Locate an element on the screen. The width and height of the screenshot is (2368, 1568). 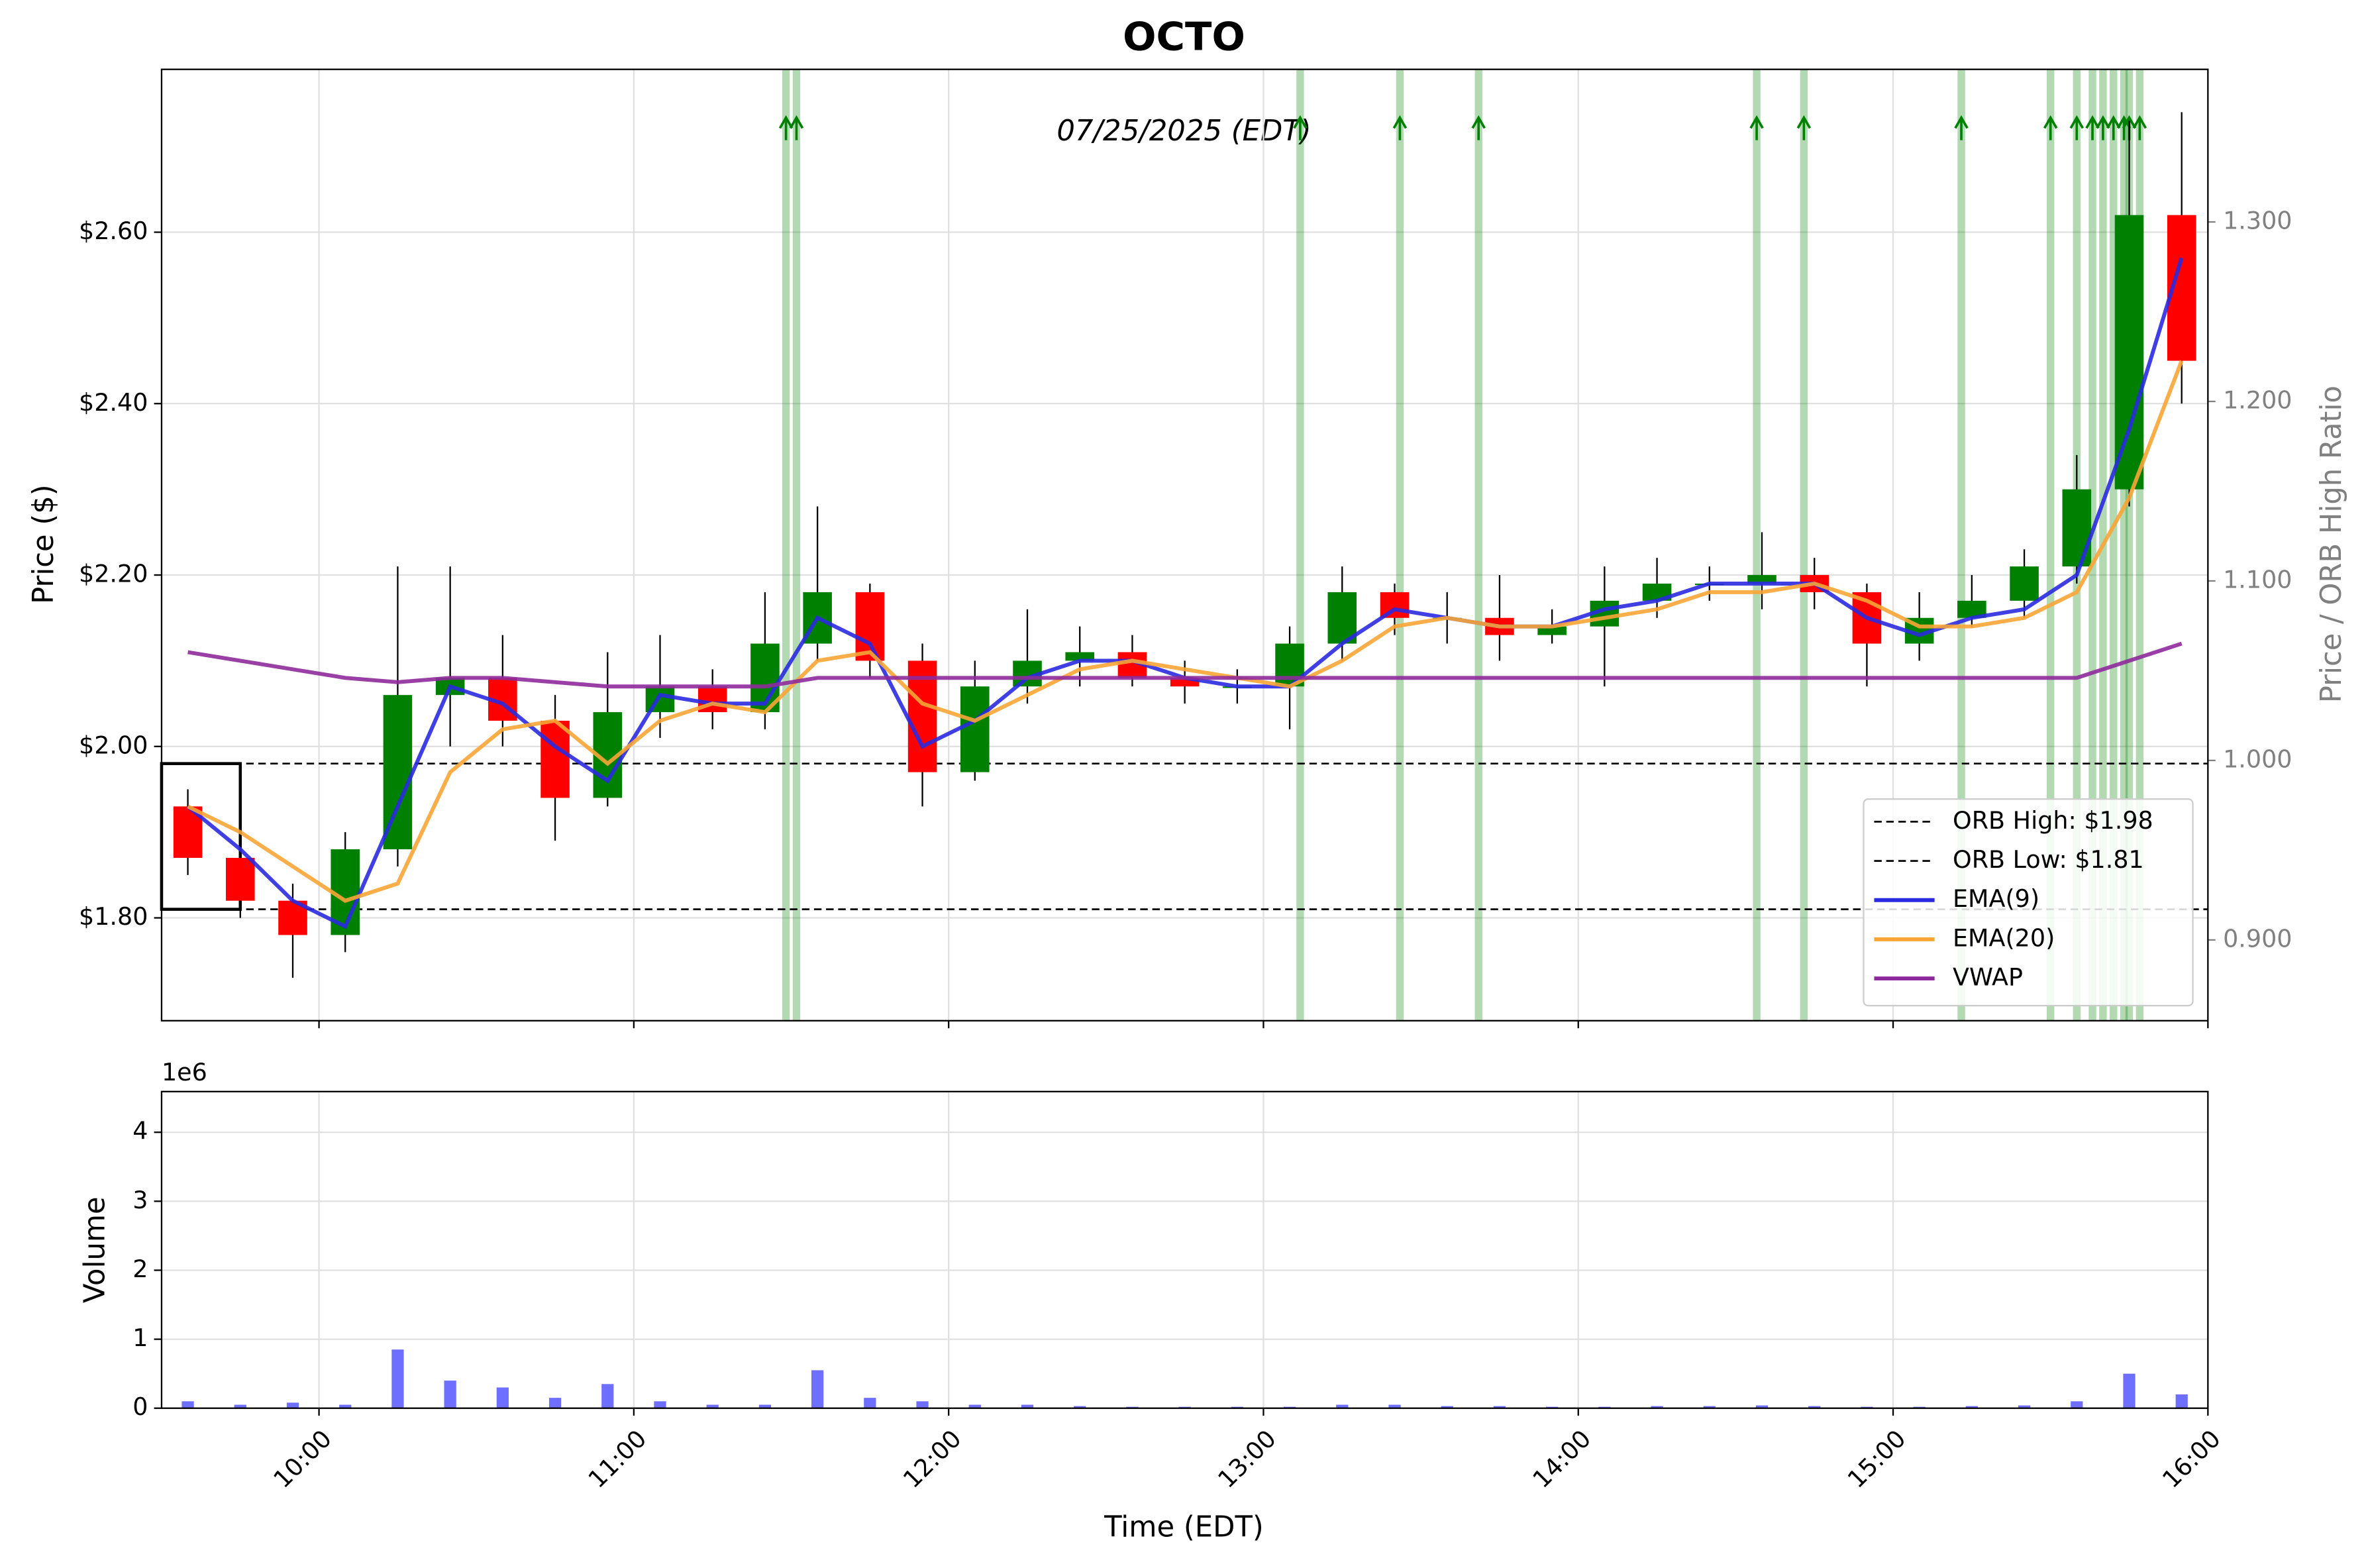
y-tick-label: 2 is located at coordinates (140, 1269).